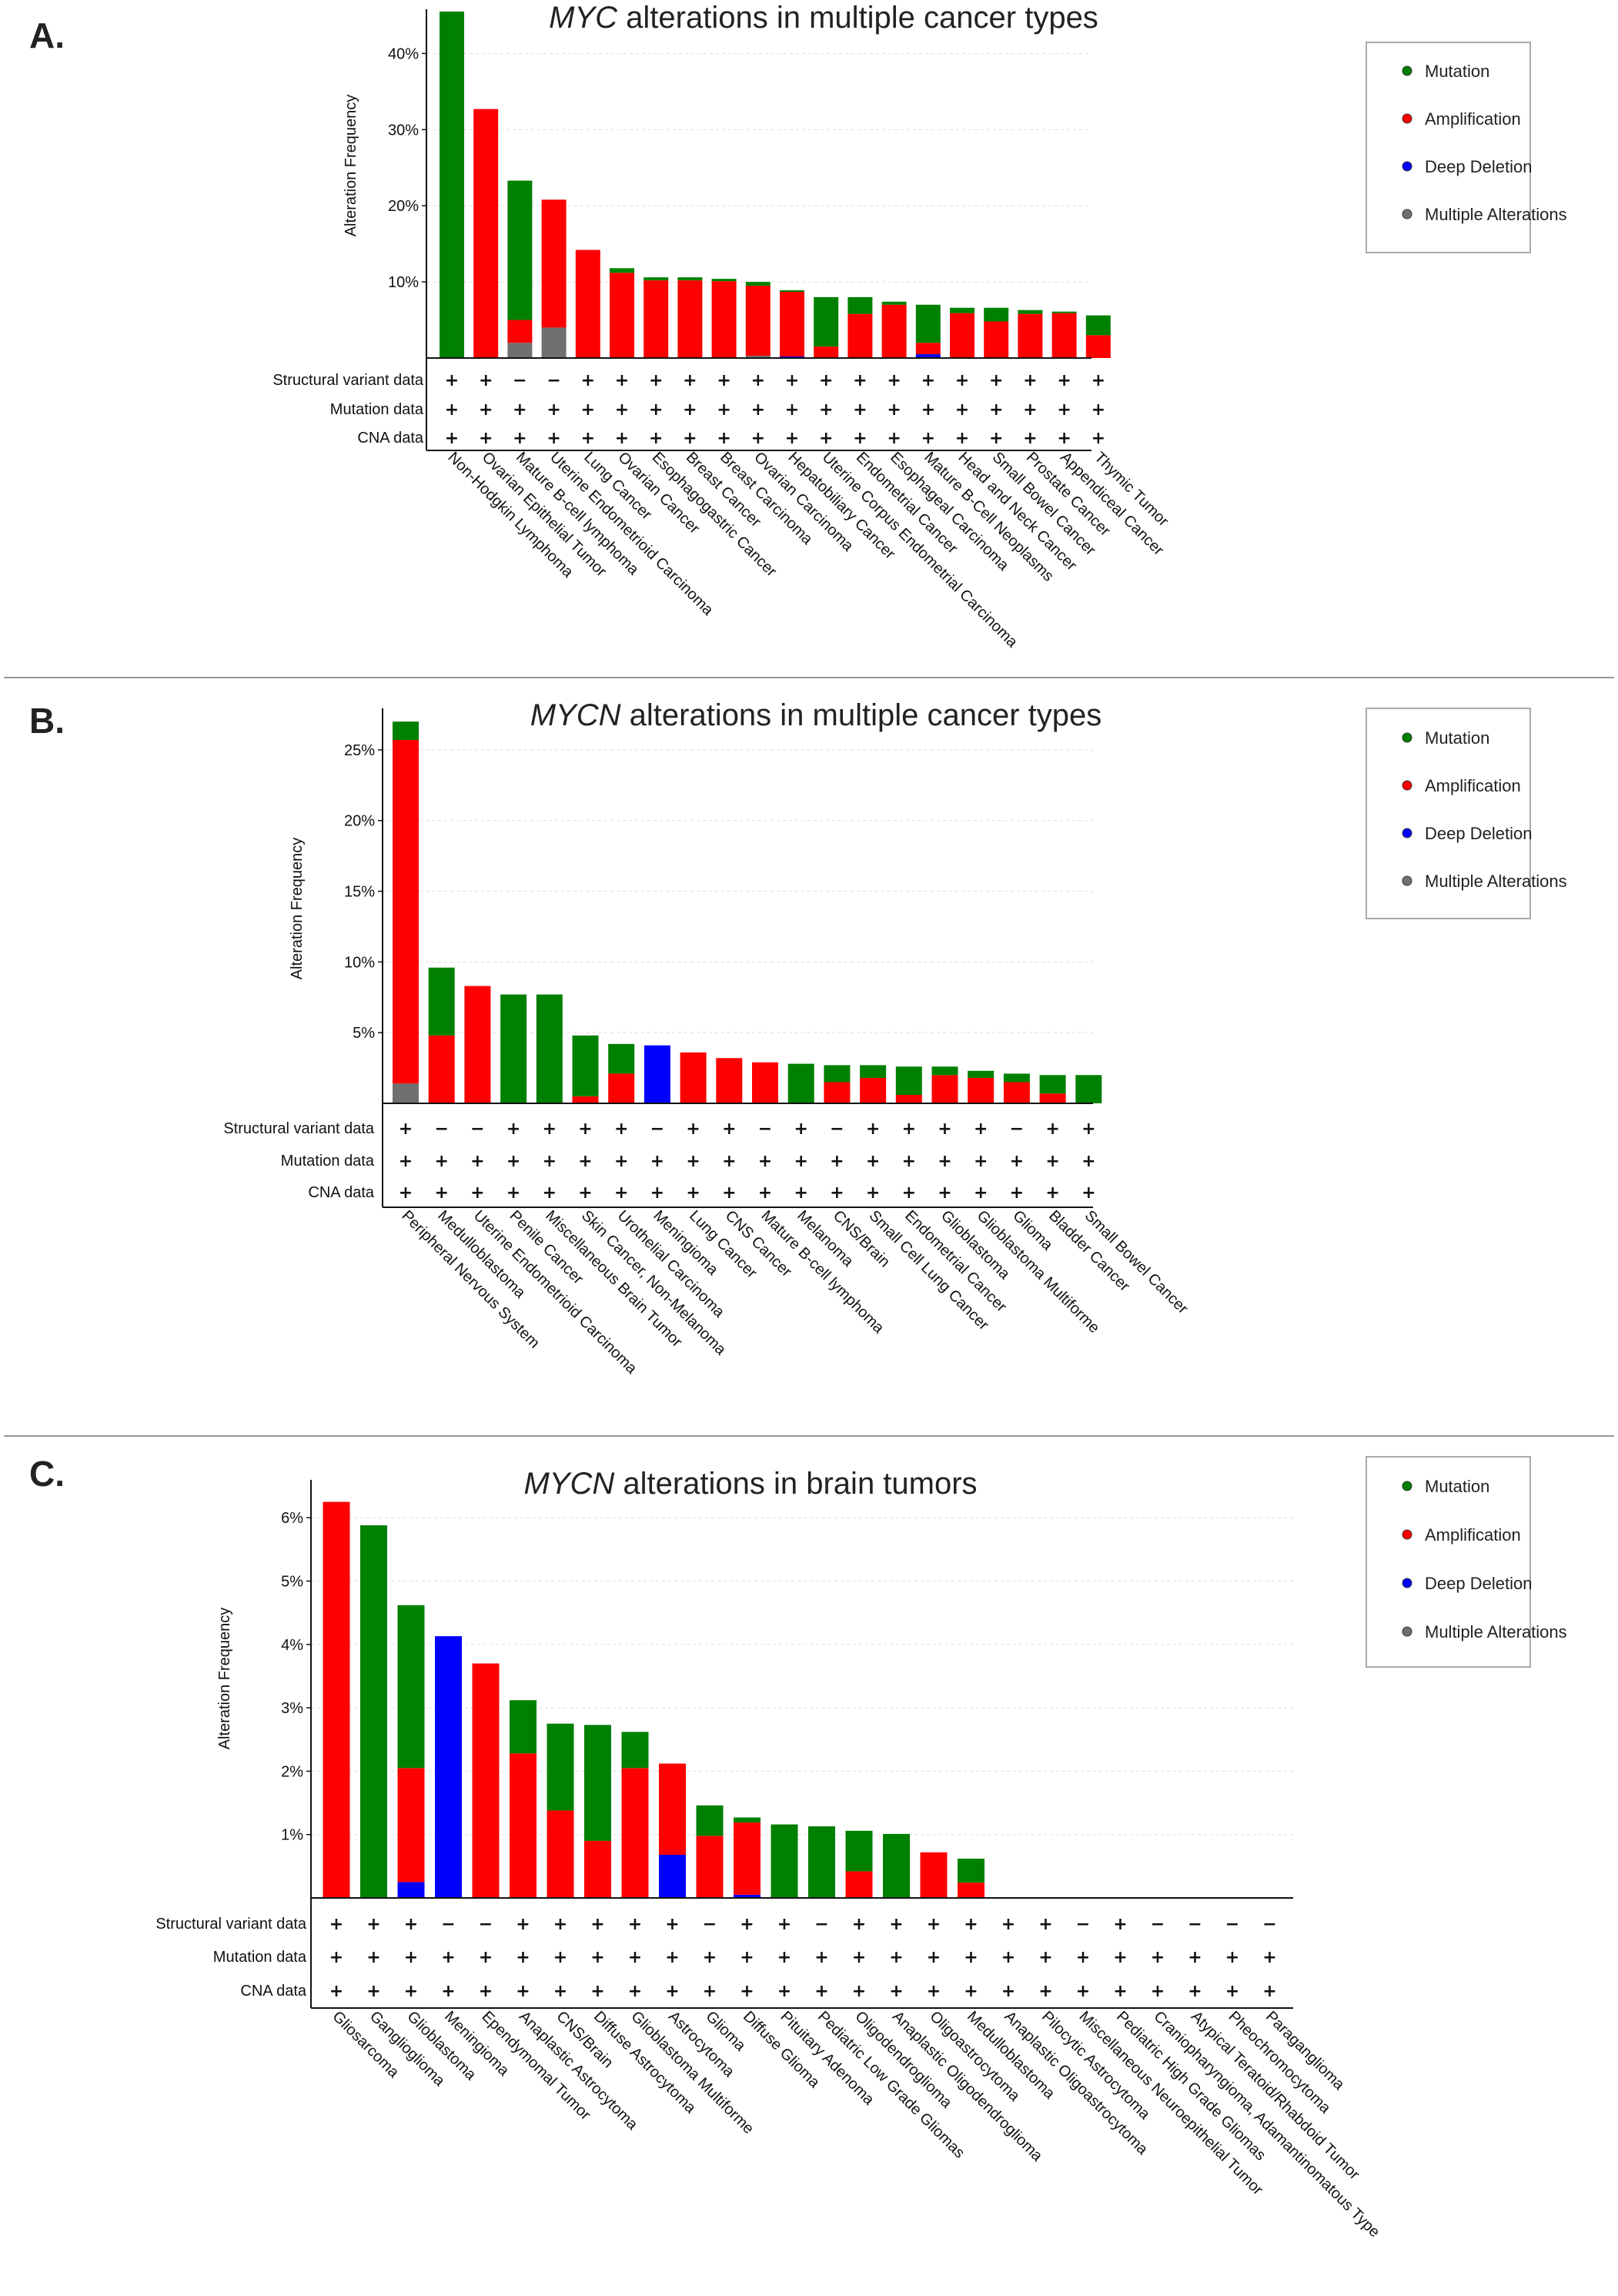 The width and height of the screenshot is (1618, 2296). What do you see at coordinates (862, 715) in the screenshot?
I see `title-rest: alterations in multiple cancer types` at bounding box center [862, 715].